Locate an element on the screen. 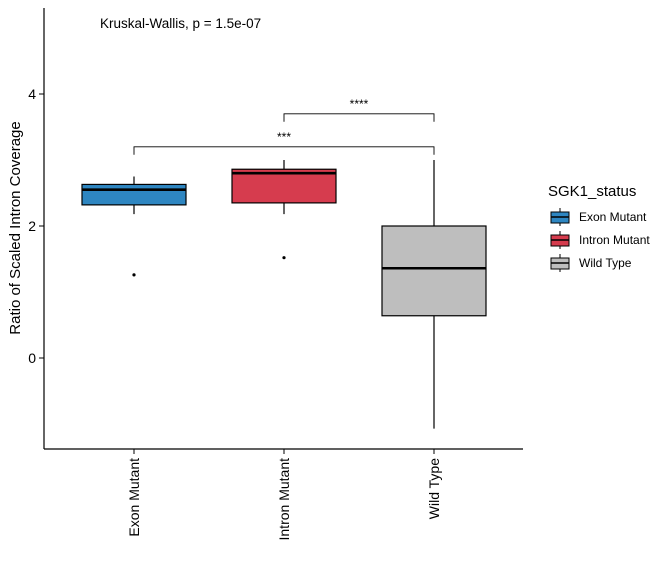  intron-mutant-outlier is located at coordinates (284, 258).